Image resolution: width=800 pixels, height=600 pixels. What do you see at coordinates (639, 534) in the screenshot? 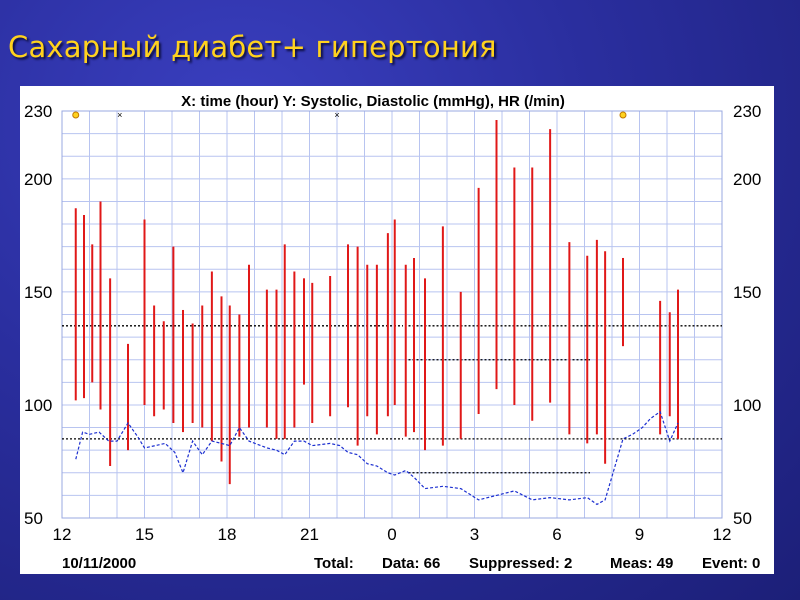
I see `x-tick-label: 9` at bounding box center [639, 534].